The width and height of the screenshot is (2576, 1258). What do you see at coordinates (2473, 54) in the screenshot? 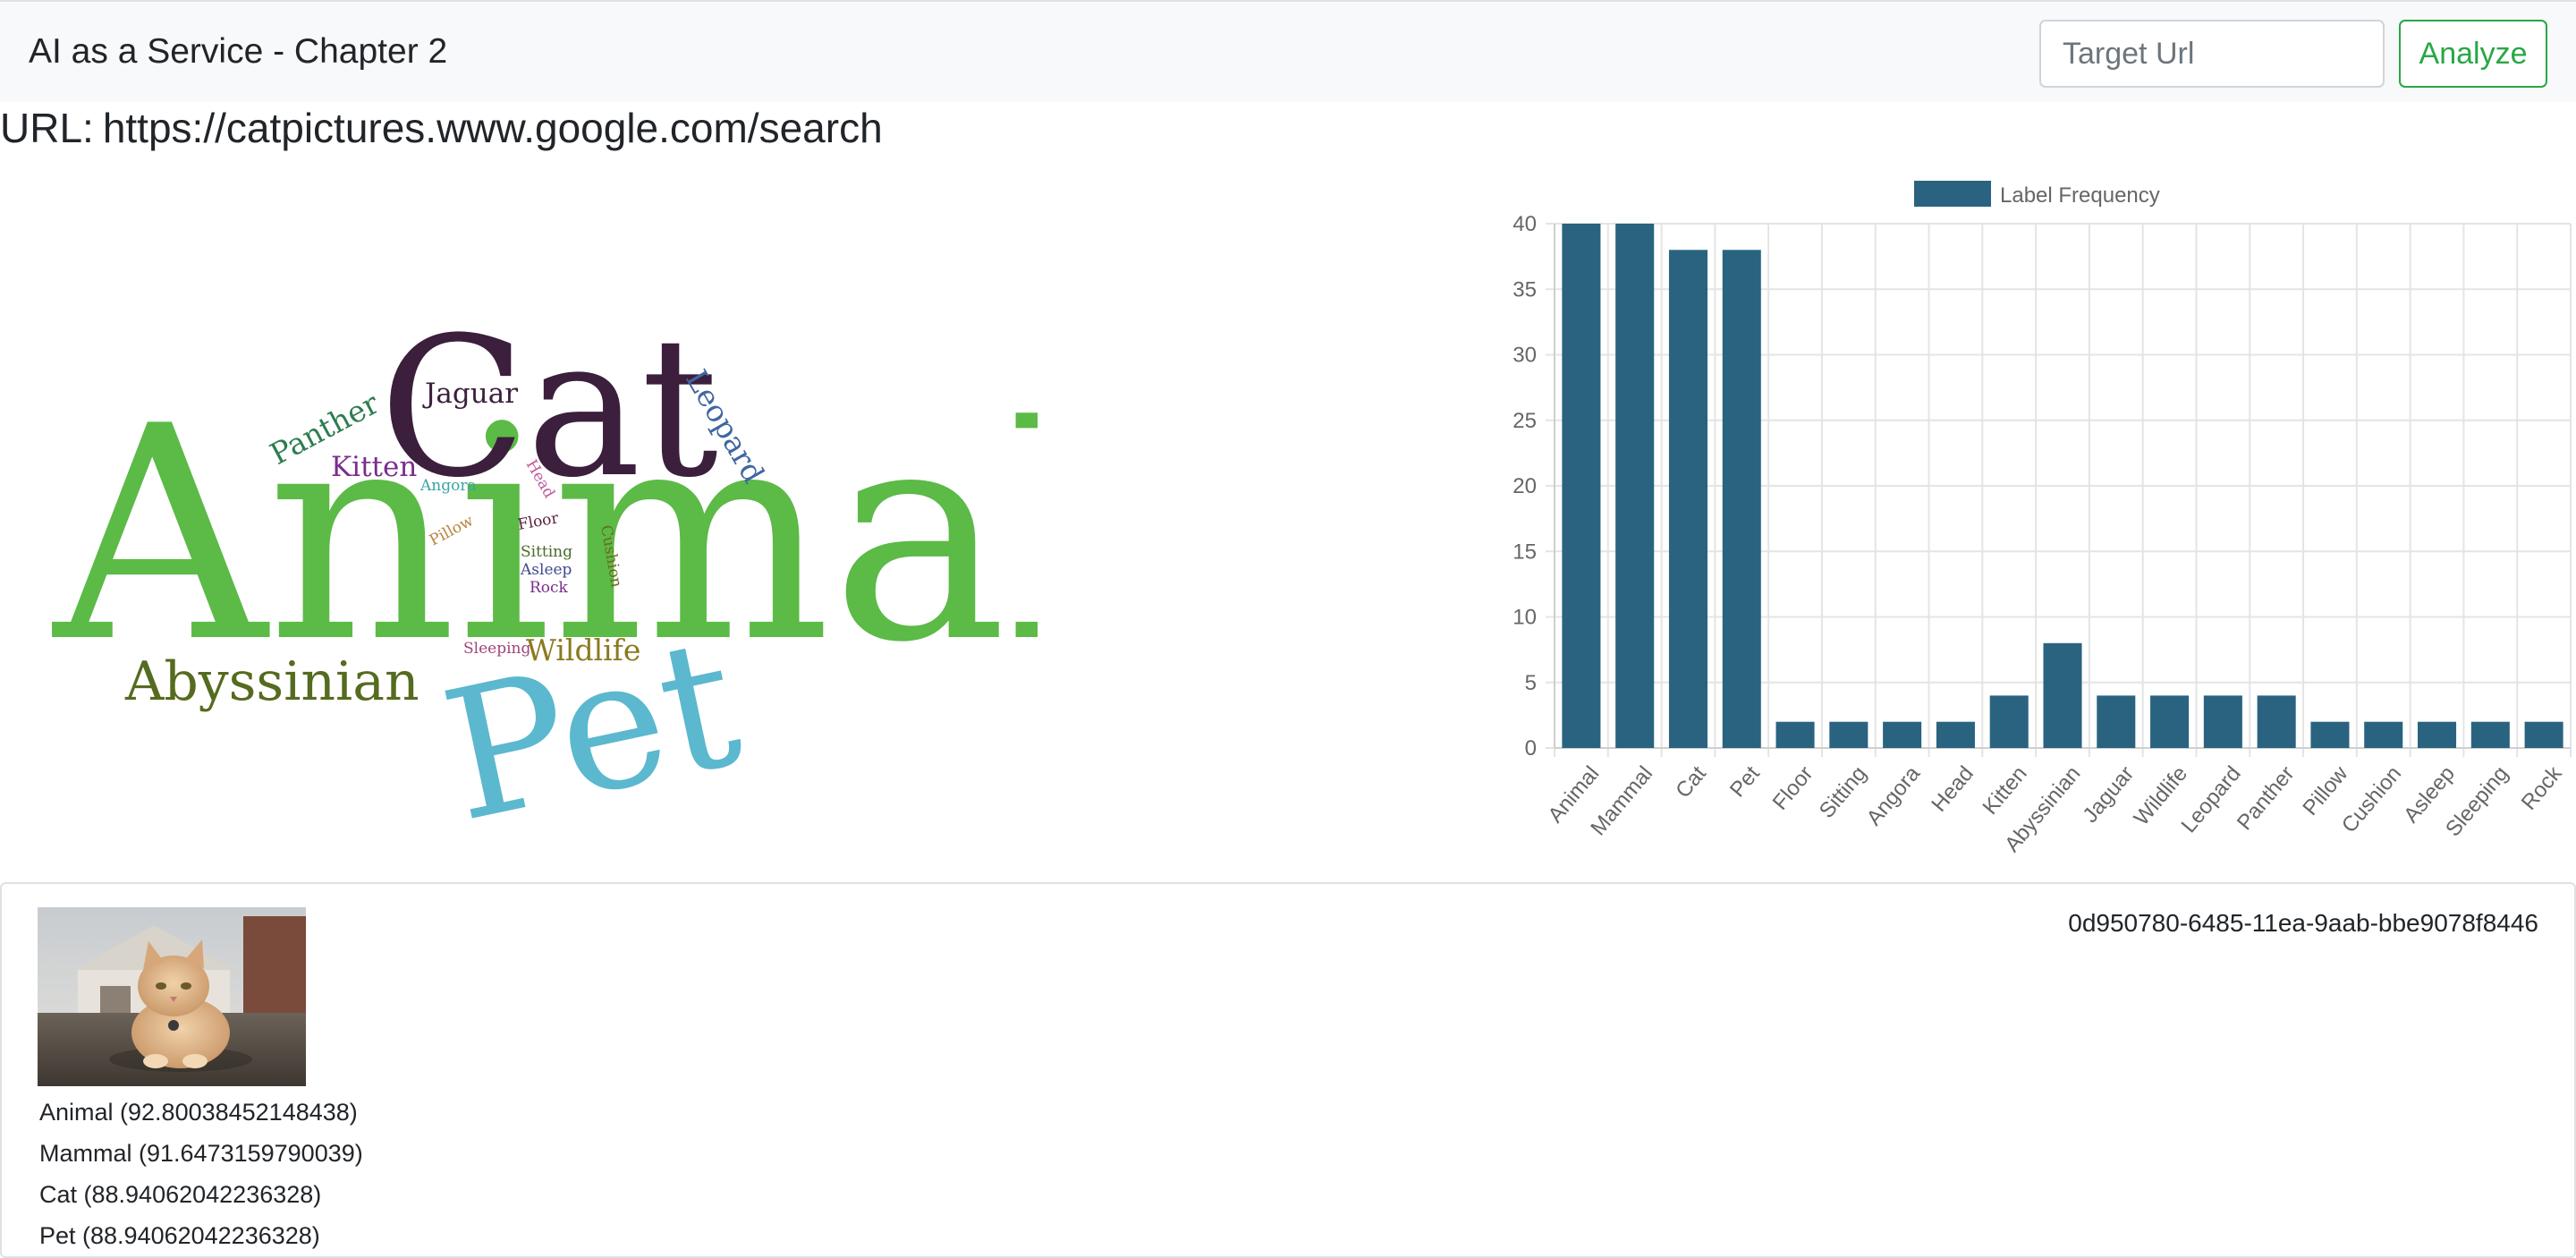
I see `analyze-button: Analyze` at bounding box center [2473, 54].